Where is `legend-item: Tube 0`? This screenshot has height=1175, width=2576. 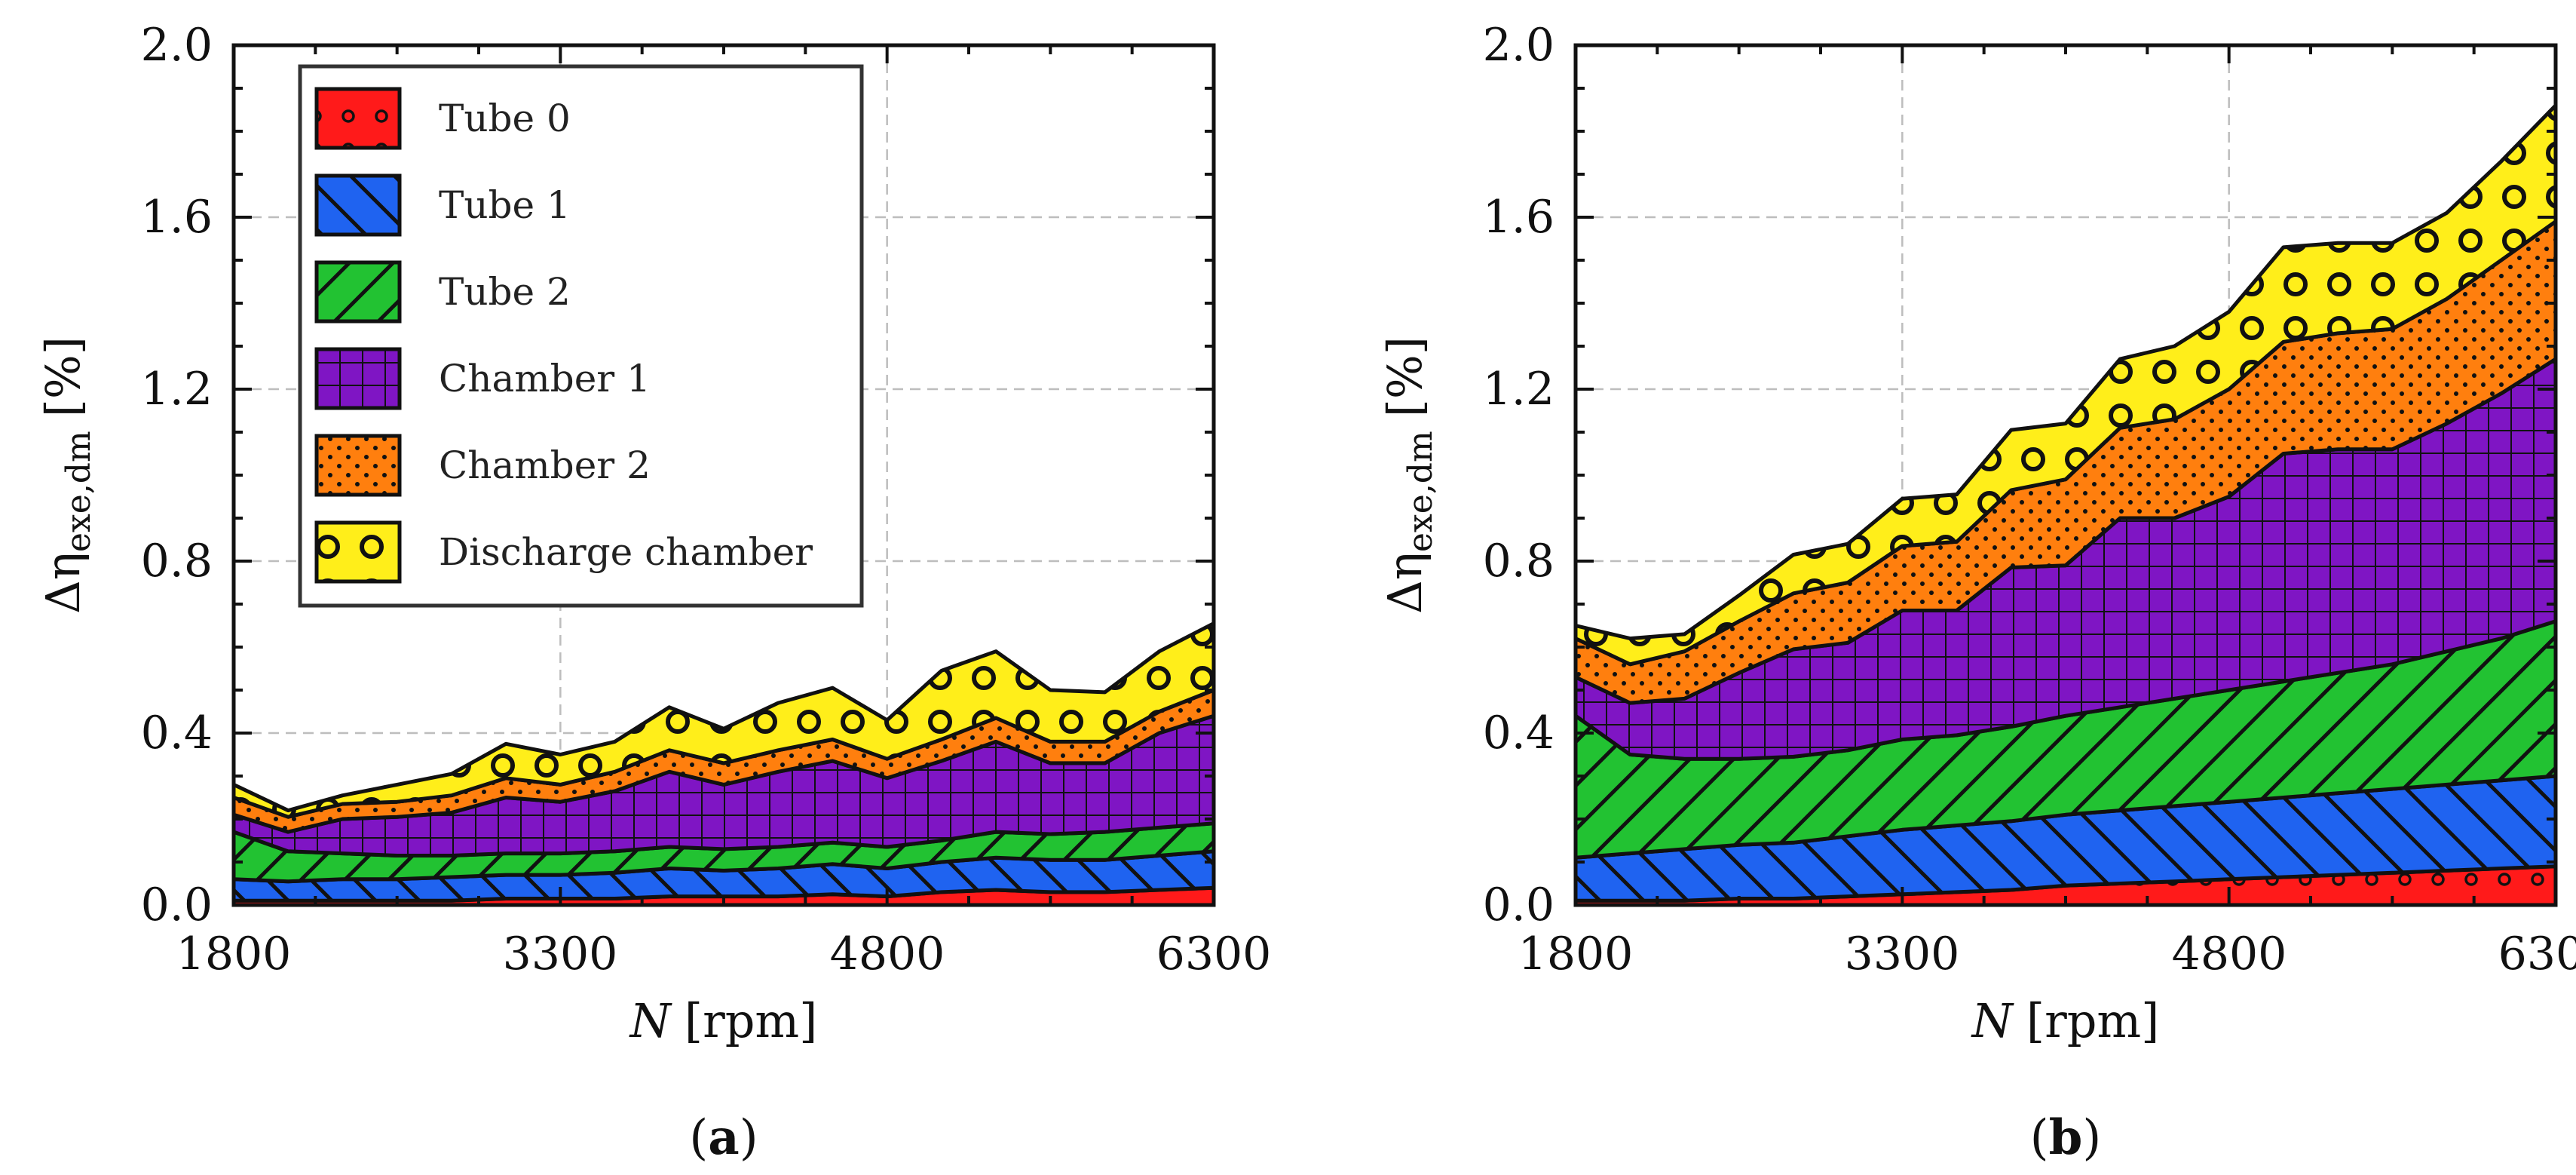
legend-item: Tube 0 is located at coordinates (442, 118).